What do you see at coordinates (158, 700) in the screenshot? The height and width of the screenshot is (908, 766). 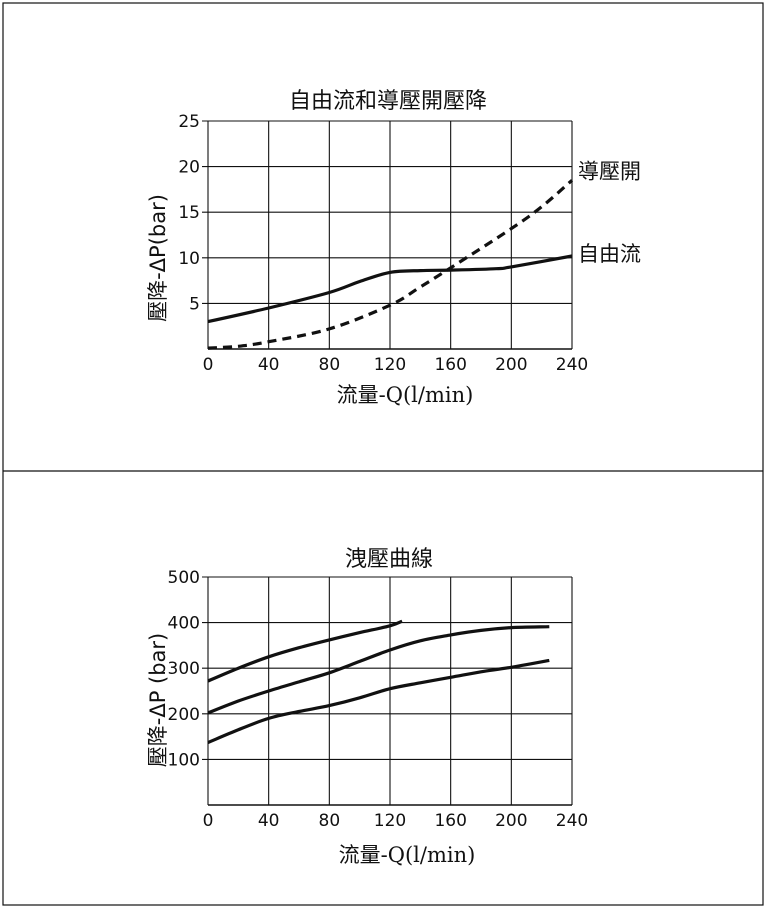 I see `chart-2-ylabel: 壓降-ΔP (bar)` at bounding box center [158, 700].